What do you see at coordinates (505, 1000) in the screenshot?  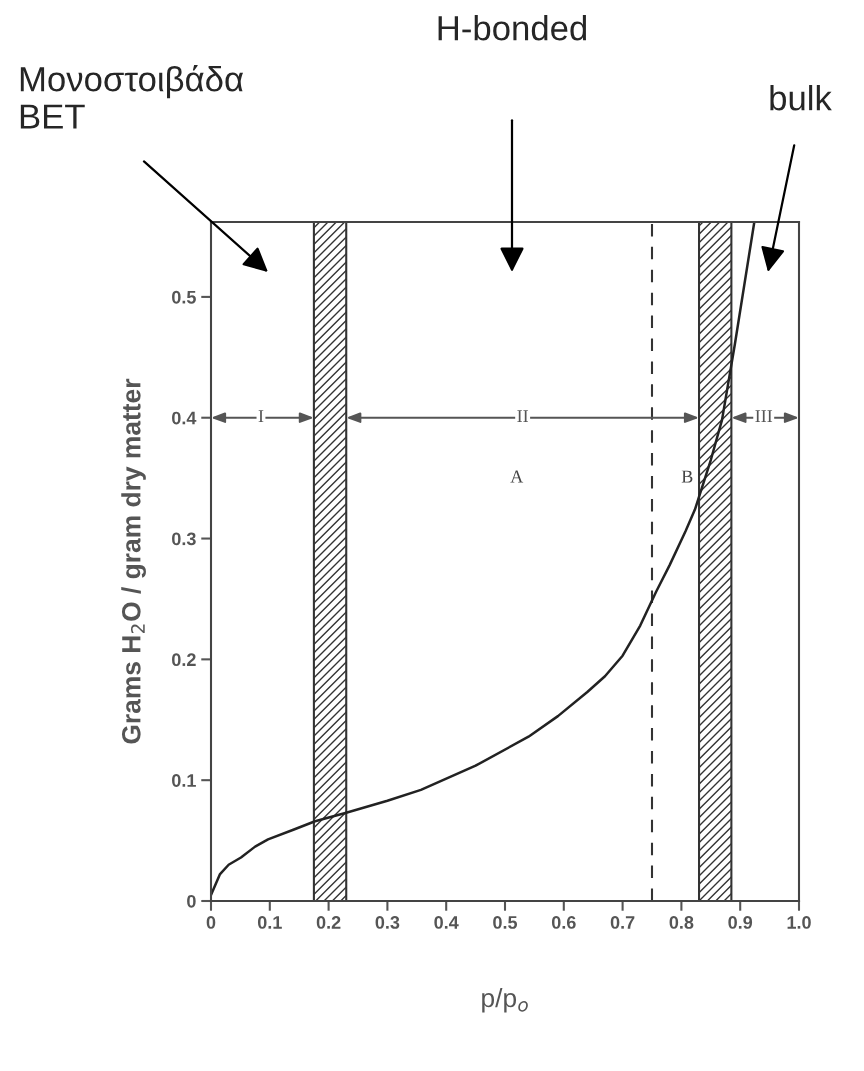 I see `x-axis-title: p/p$_{o}$` at bounding box center [505, 1000].